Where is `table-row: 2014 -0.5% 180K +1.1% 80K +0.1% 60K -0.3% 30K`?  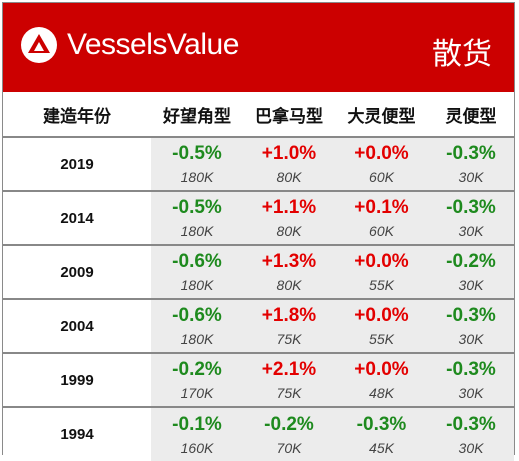 table-row: 2014 -0.5% 180K +1.1% 80K +0.1% 60K -0.3% 30K is located at coordinates (258, 218).